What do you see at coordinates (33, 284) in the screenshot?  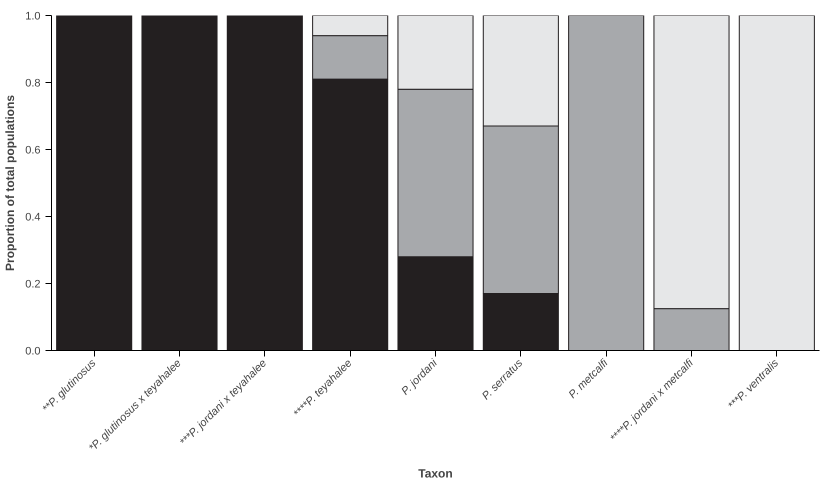 I see `y-tick-label: 0.2` at bounding box center [33, 284].